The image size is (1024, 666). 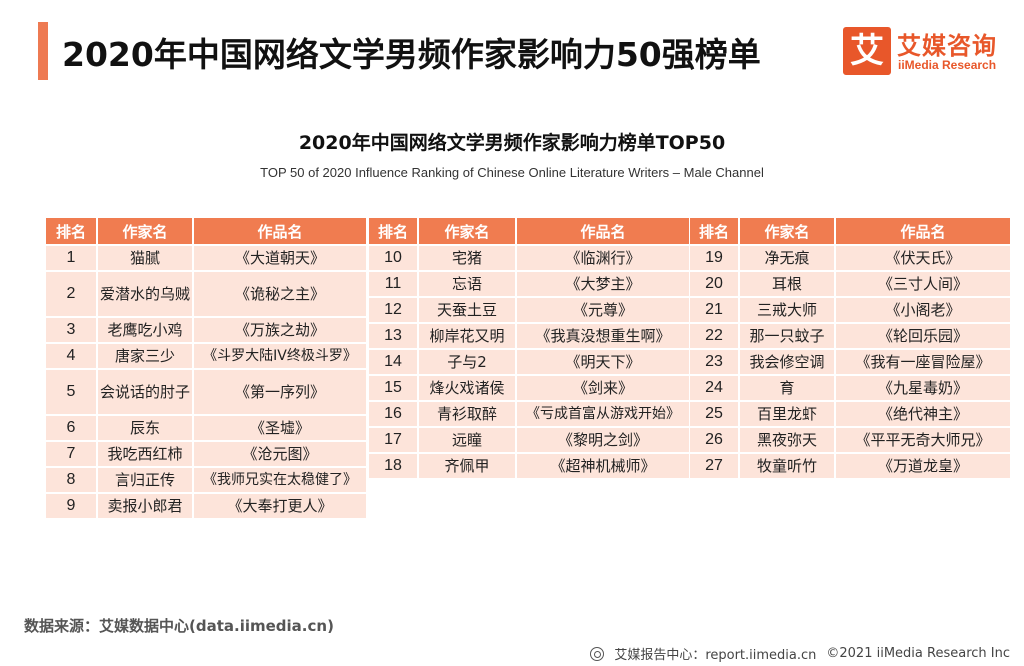 I want to click on table-row: 25 百里龙虾 《绝代神主》, so click(x=850, y=414).